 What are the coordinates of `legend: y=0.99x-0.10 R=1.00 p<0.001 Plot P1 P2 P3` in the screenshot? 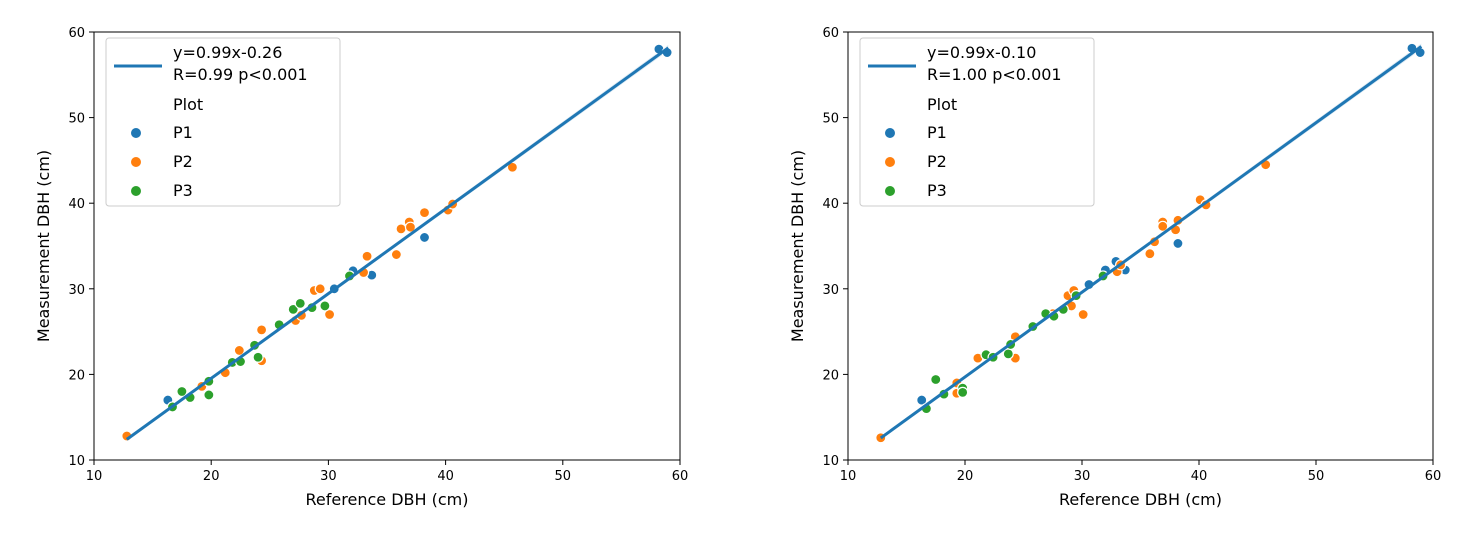 It's located at (977, 122).